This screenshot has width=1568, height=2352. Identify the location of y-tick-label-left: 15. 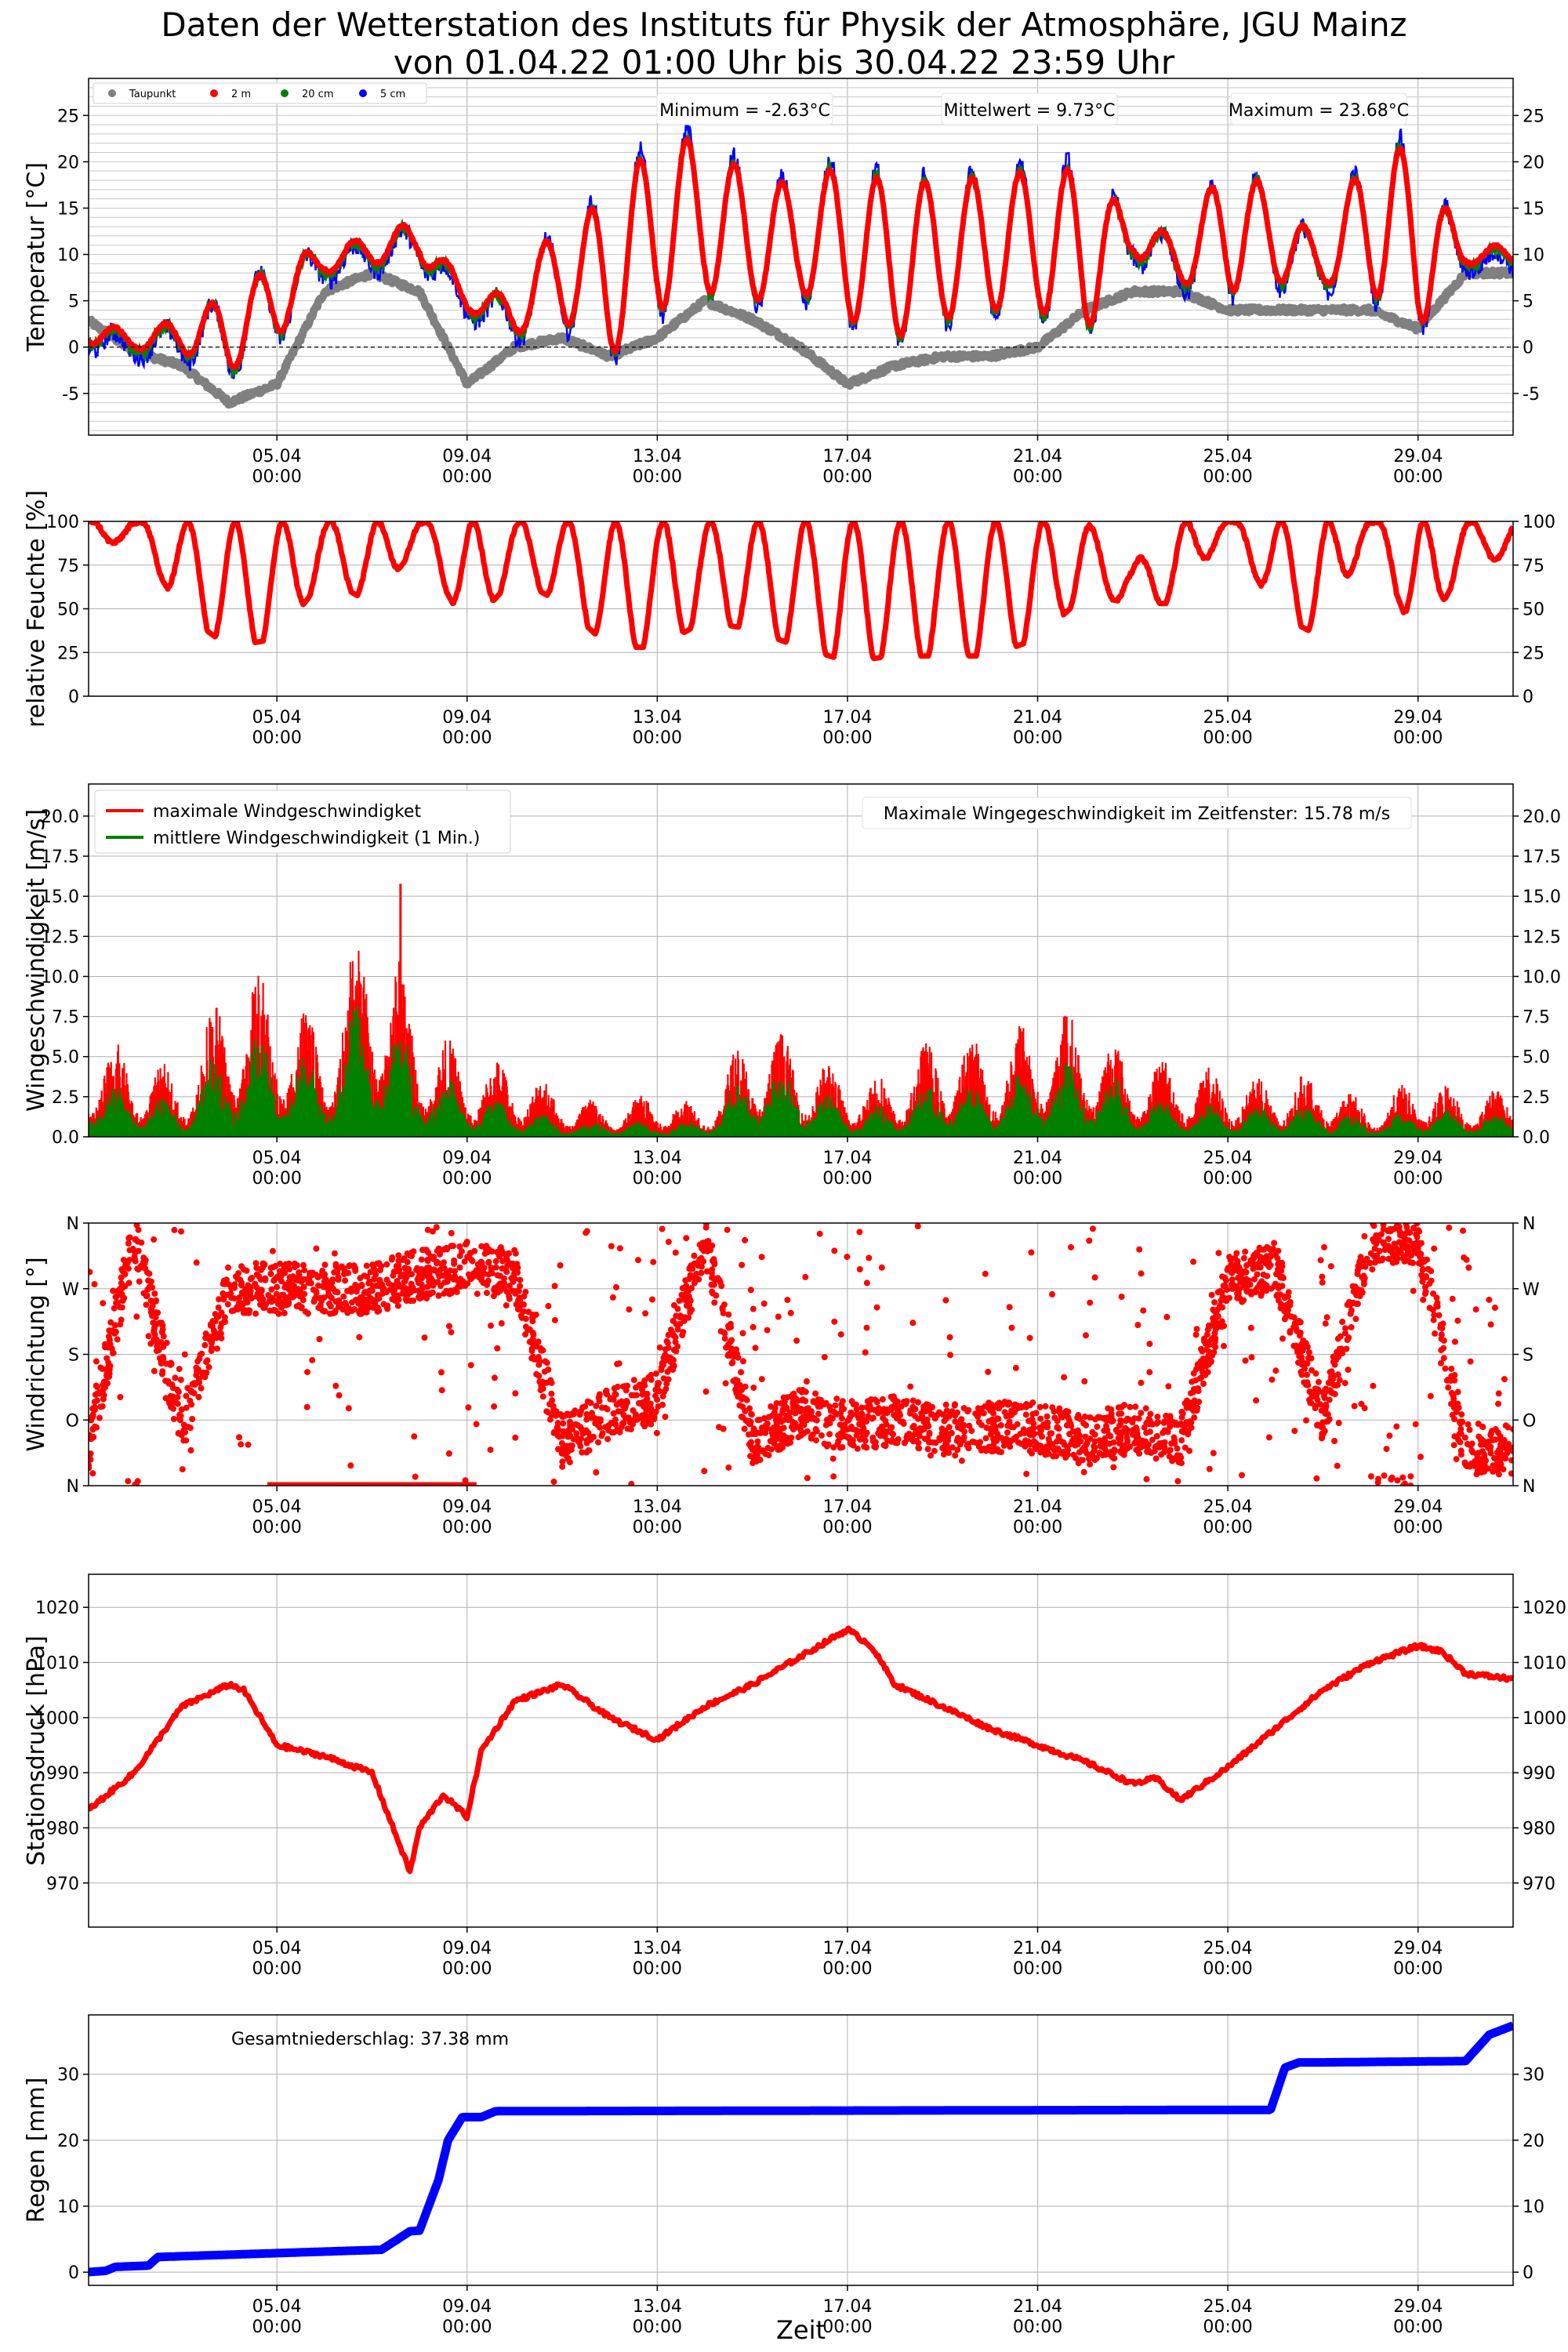
(68, 209).